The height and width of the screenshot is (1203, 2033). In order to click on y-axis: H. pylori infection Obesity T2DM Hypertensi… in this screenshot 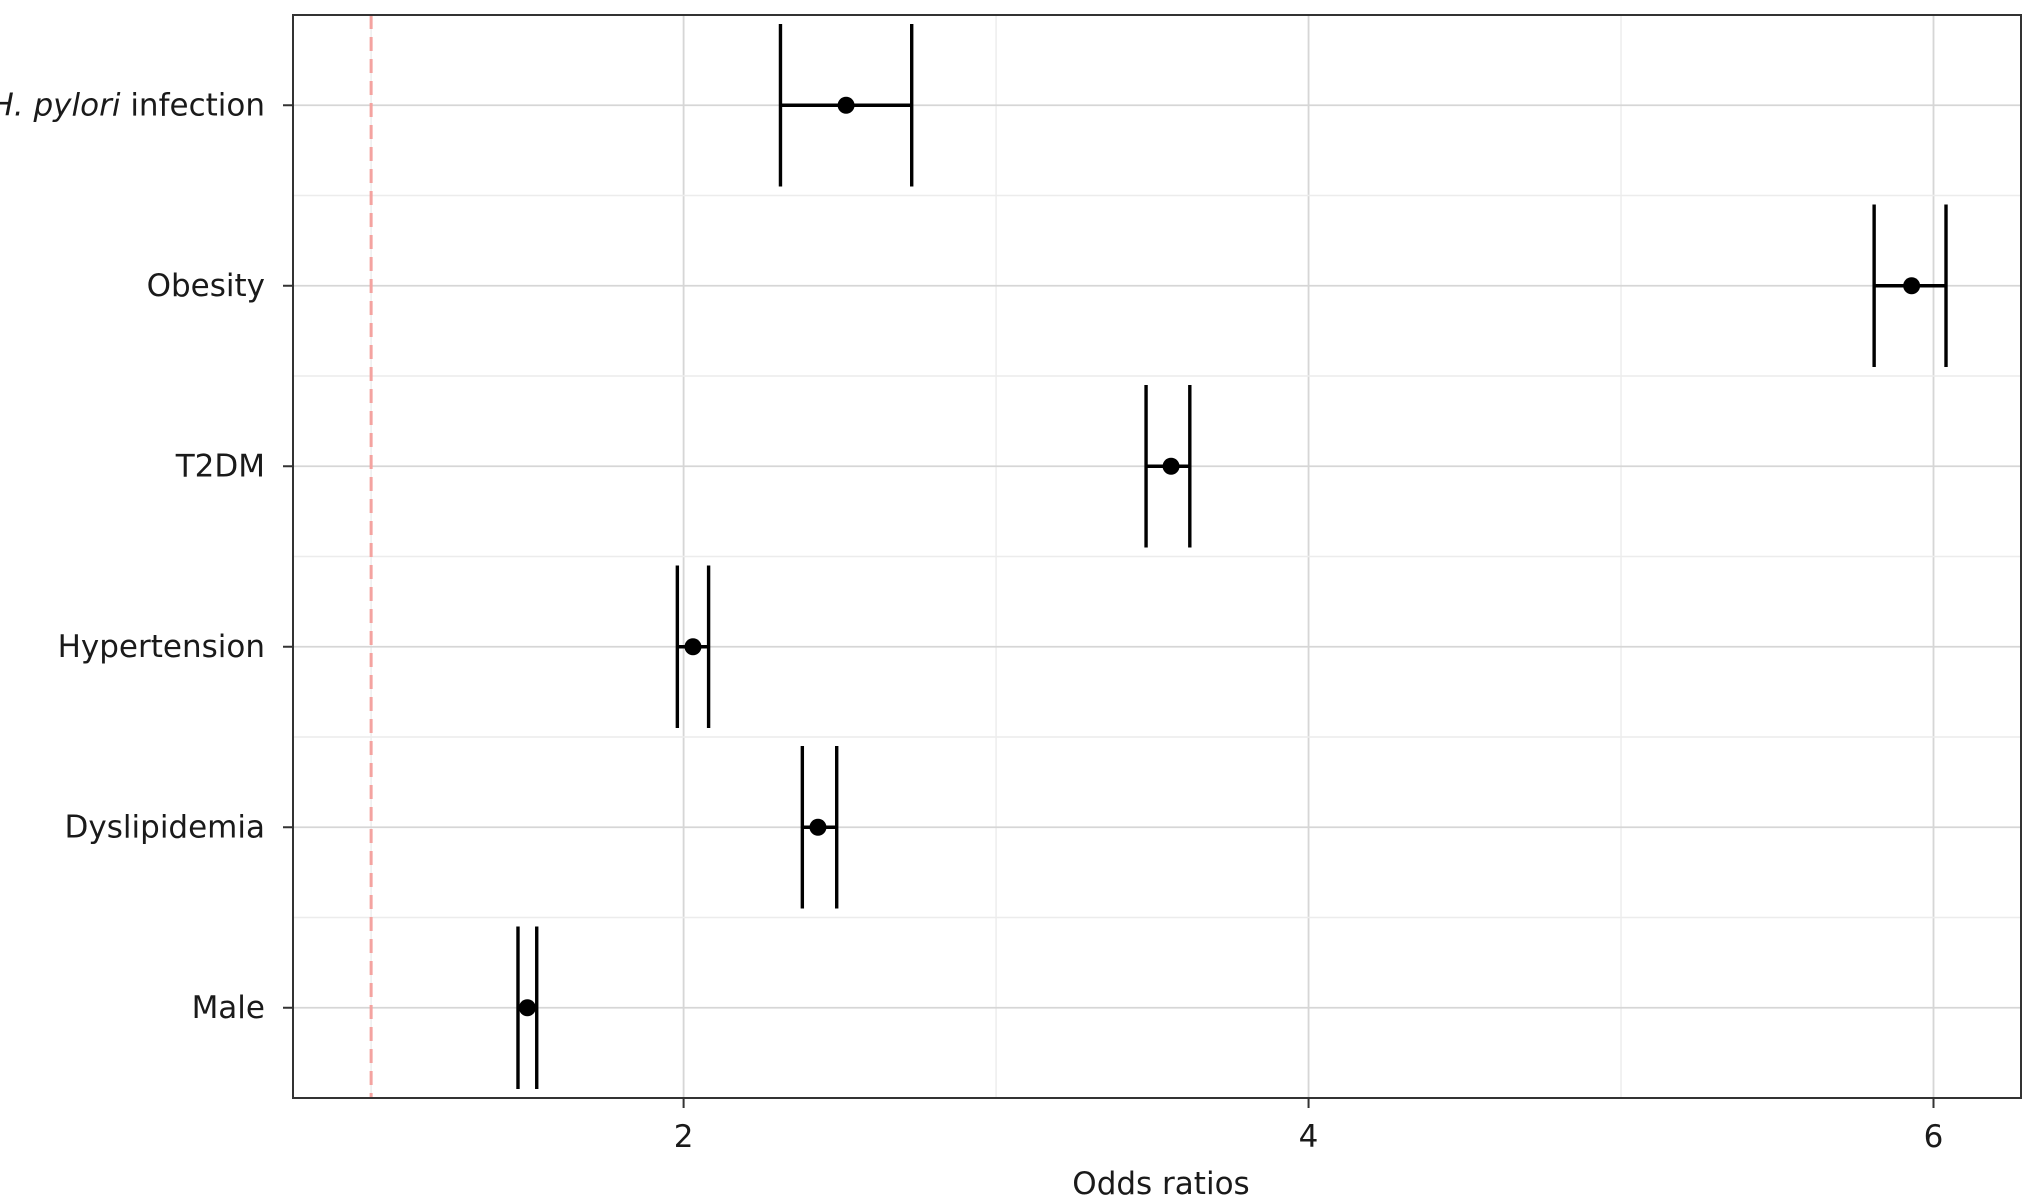, I will do `click(146, 556)`.